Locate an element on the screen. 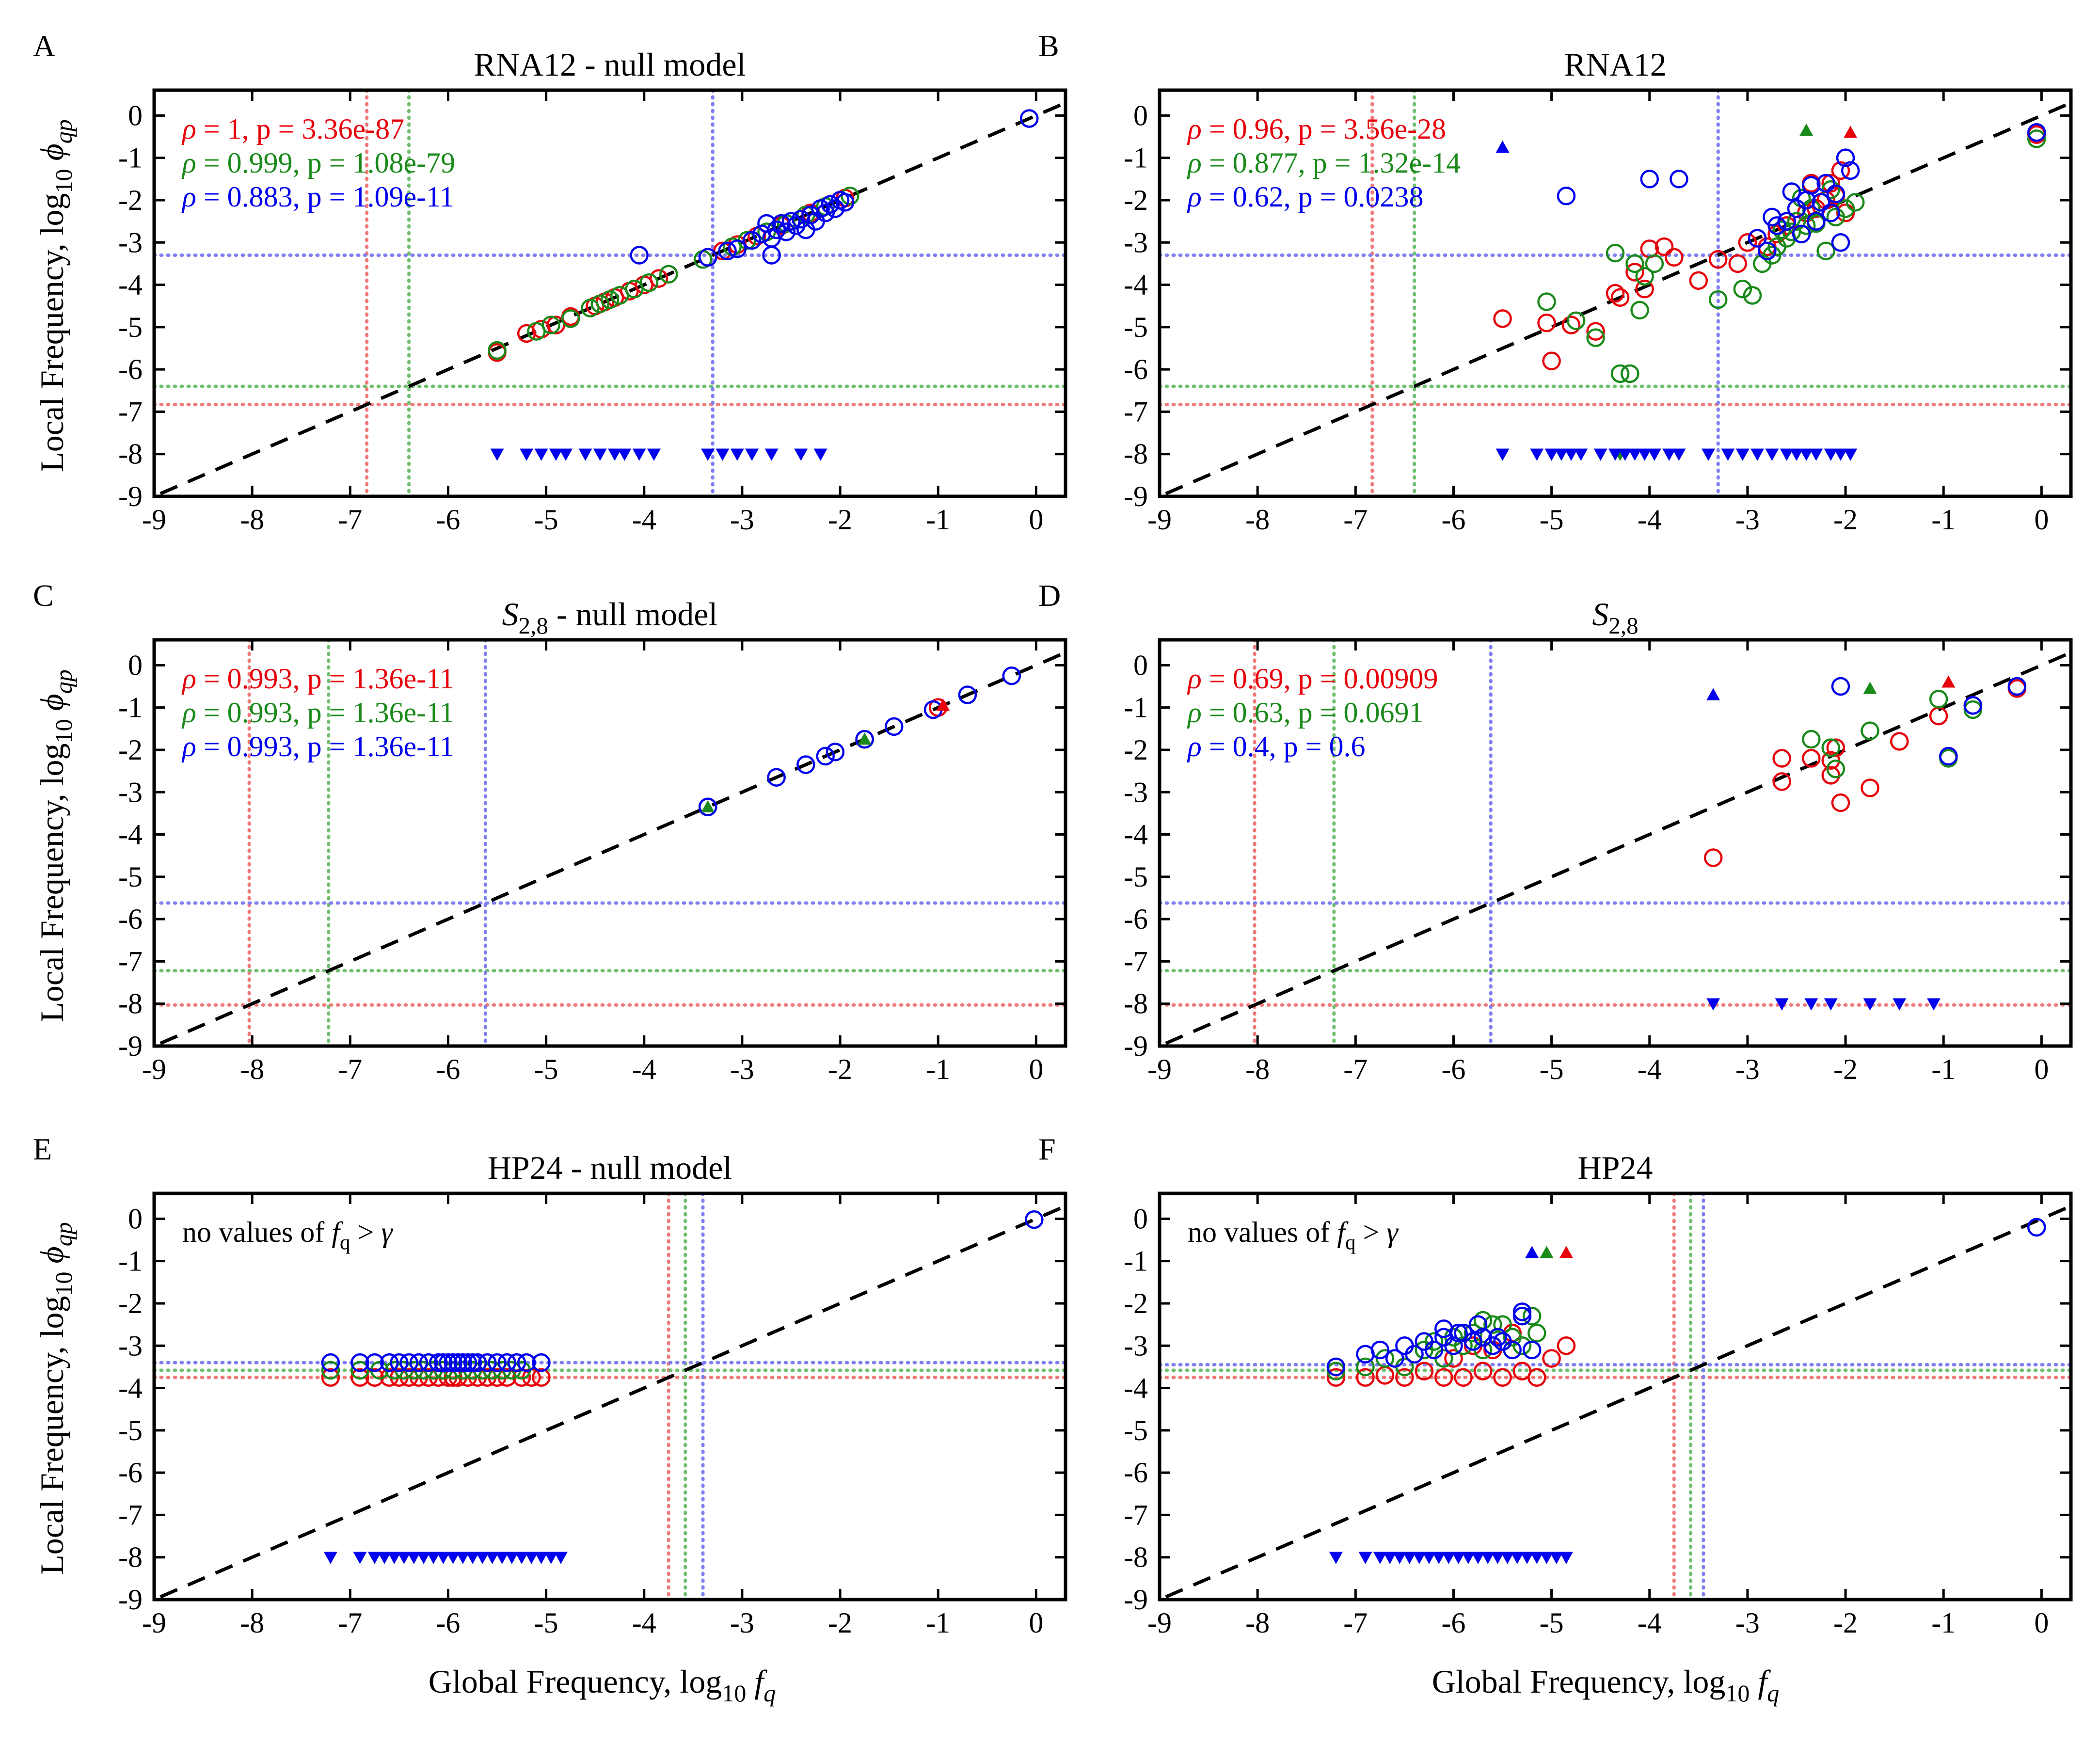 The height and width of the screenshot is (1745, 2100). xtick-label: -7 is located at coordinates (1355, 1623).